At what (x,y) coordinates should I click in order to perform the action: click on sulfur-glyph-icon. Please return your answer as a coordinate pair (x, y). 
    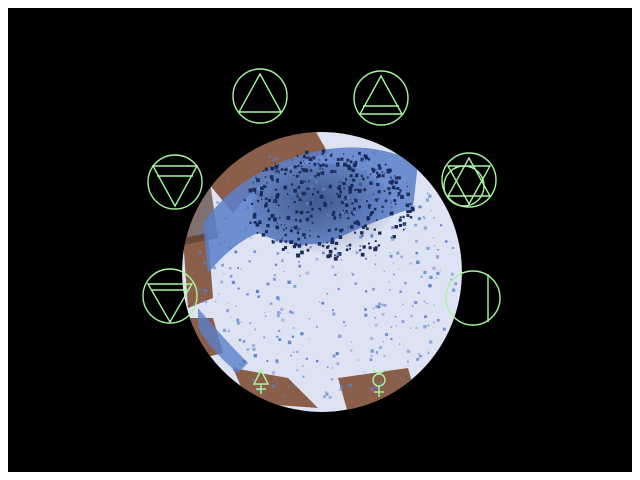
    Looking at the image, I should click on (379, 383).